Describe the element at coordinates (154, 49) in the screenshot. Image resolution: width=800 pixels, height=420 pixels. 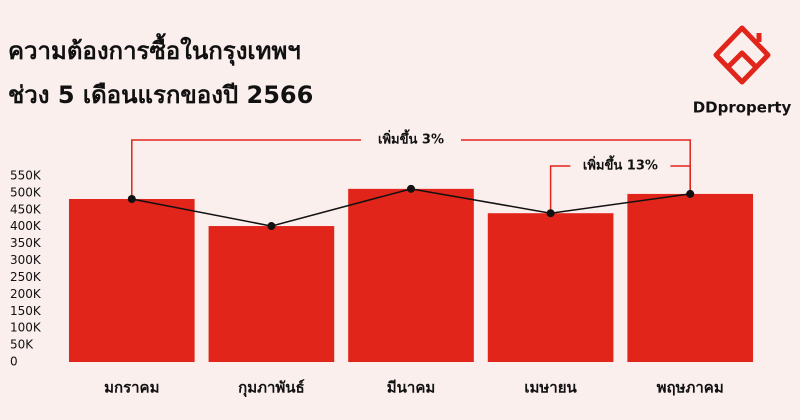
I see `chart-title: ความต้องการซื้อในกรุงเทพฯ` at that location.